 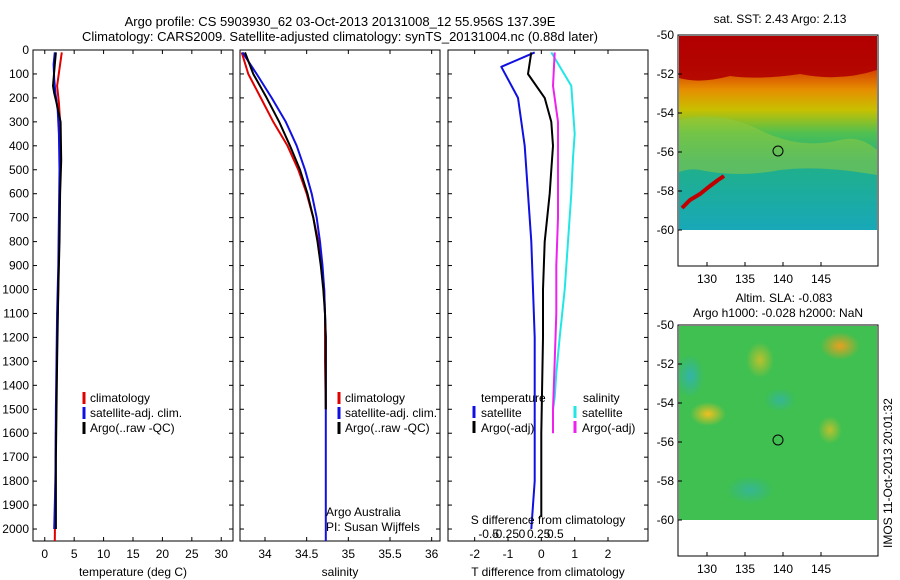 I want to click on depth-tick-label: 1000, so click(x=15, y=290).